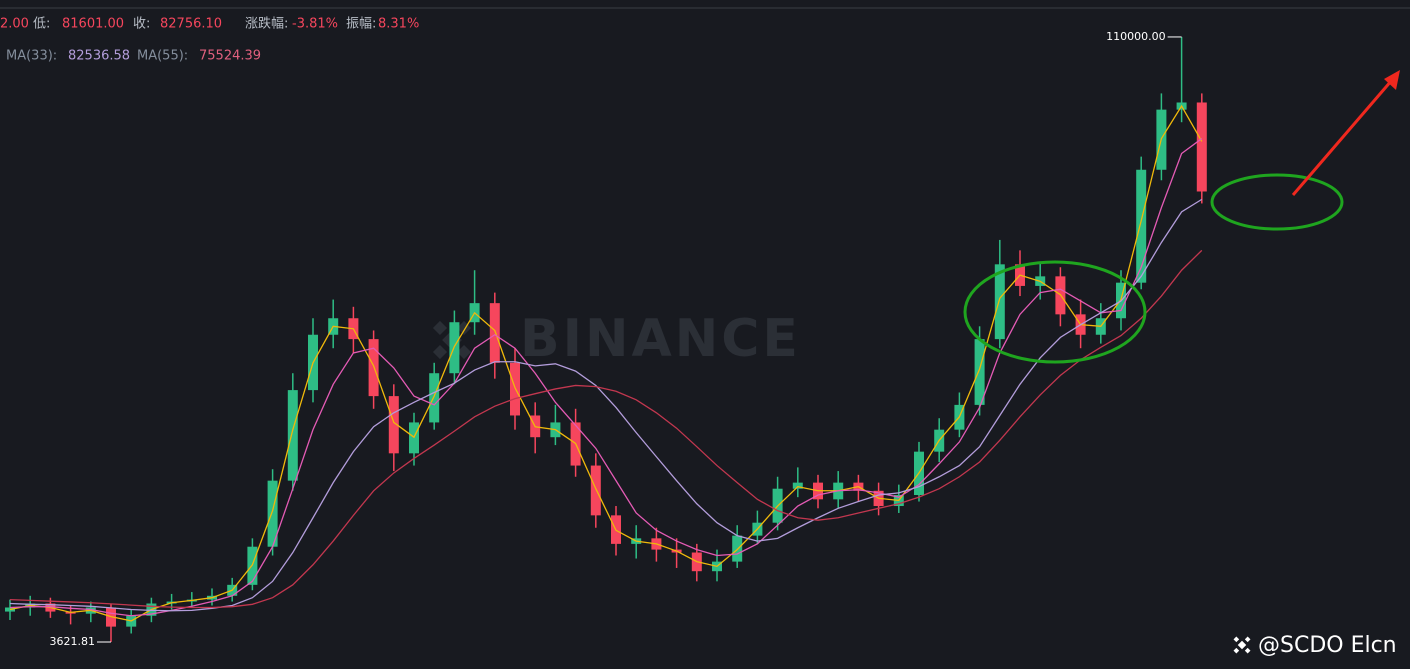  What do you see at coordinates (230, 56) in the screenshot?
I see `header-item: 75524.39` at bounding box center [230, 56].